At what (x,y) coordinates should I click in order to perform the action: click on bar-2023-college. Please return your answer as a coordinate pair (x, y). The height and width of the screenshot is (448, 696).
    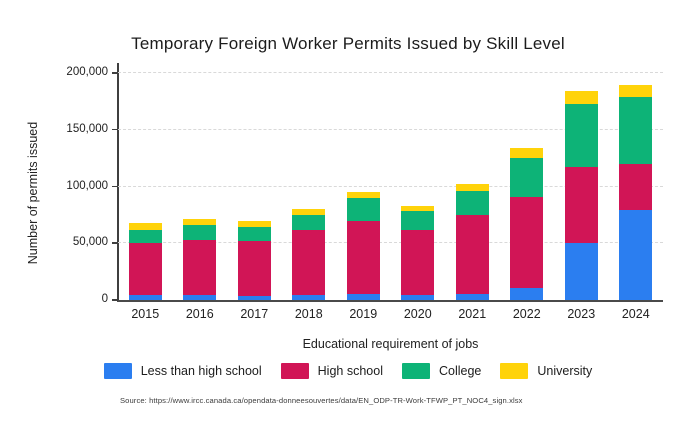
    Looking at the image, I should click on (581, 135).